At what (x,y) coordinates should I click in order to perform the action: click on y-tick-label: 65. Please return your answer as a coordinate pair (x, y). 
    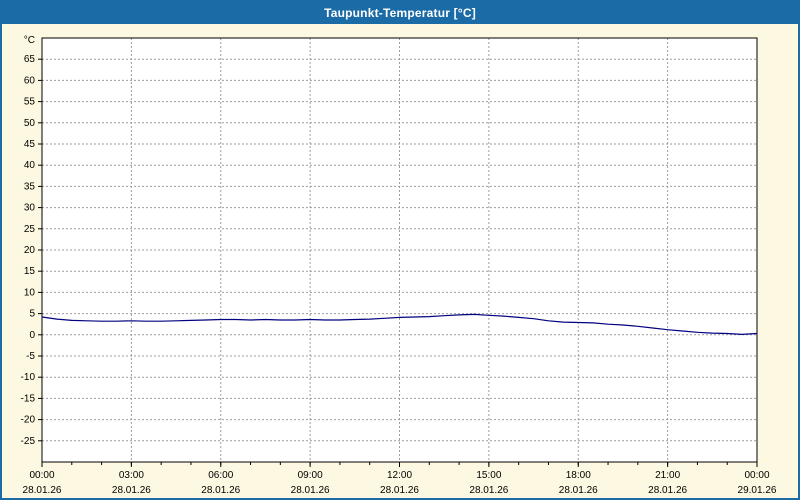
    Looking at the image, I should click on (30, 59).